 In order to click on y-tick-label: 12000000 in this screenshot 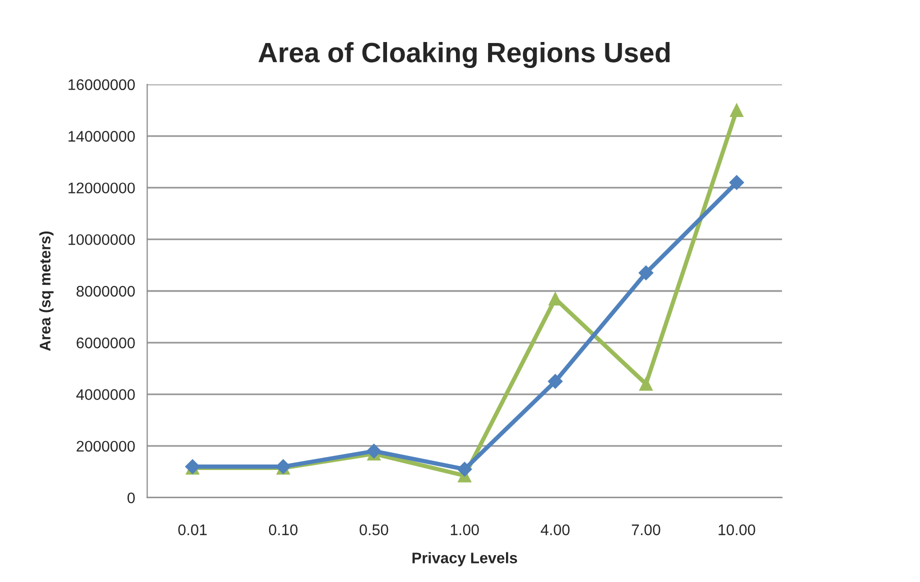, I will do `click(101, 188)`.